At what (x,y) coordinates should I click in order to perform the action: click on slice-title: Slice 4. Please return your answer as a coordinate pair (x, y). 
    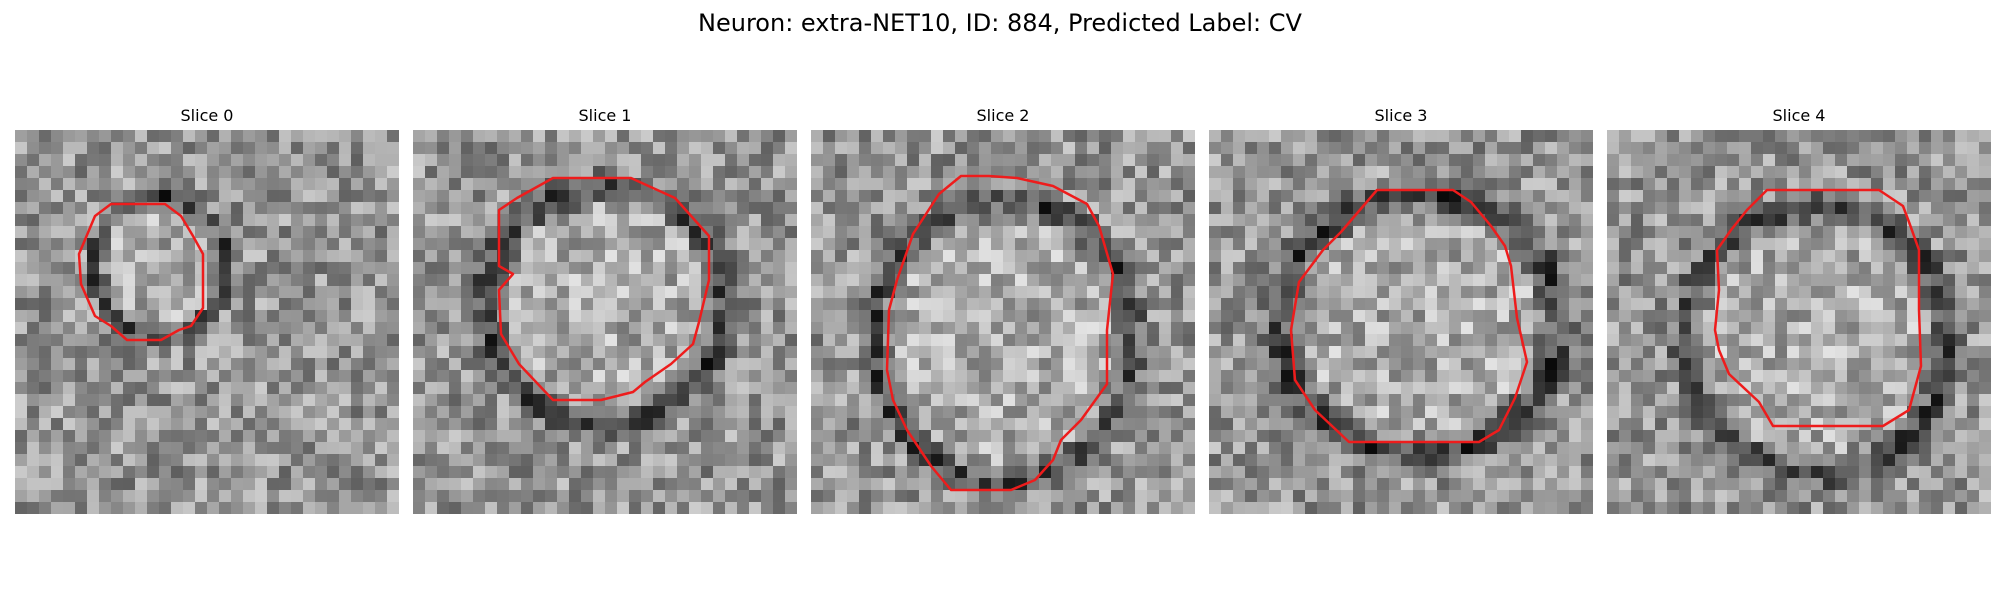
    Looking at the image, I should click on (1799, 115).